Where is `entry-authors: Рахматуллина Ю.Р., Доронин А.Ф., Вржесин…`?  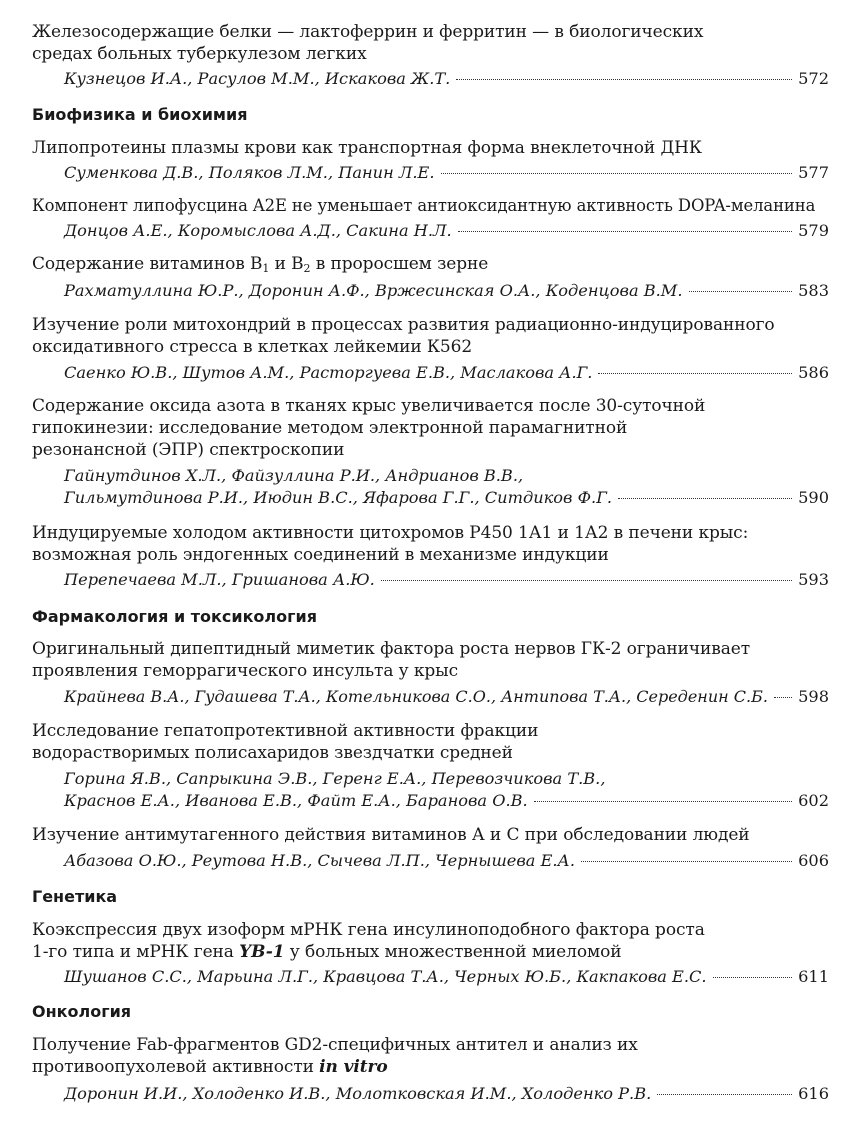
entry-authors: Рахматуллина Ю.Р., Доронин А.Ф., Вржесин… is located at coordinates (373, 290).